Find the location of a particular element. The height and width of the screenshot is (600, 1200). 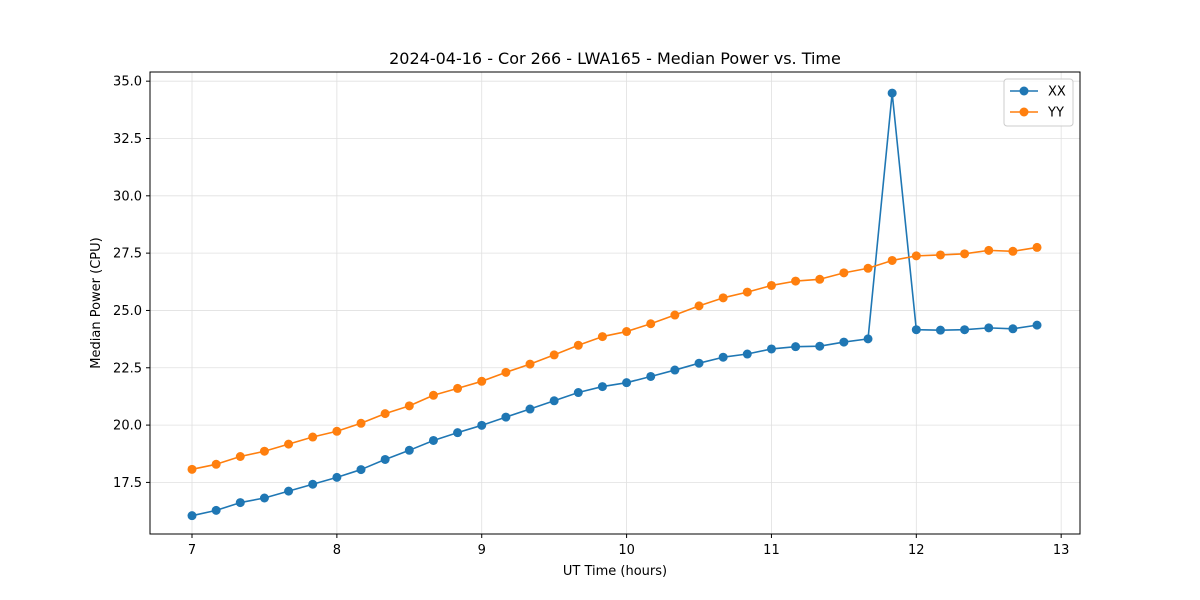

x-axis-label: UT Time (hours) is located at coordinates (615, 571).